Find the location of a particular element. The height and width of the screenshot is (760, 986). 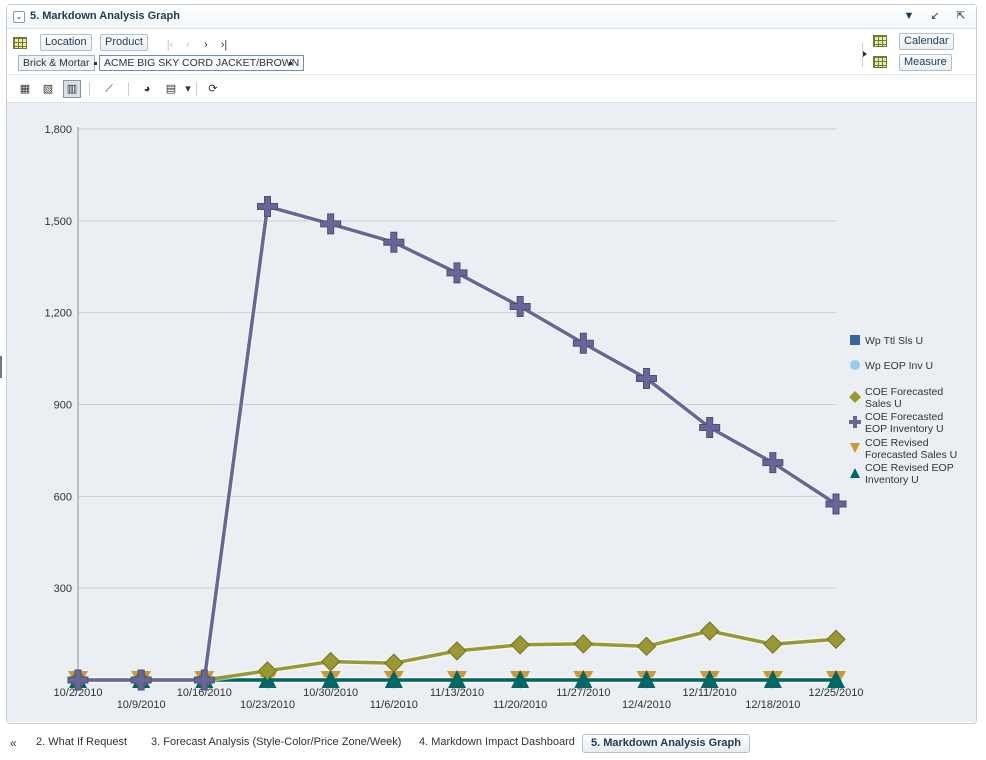

x-tick-label: 12/4/2010 is located at coordinates (646, 705).